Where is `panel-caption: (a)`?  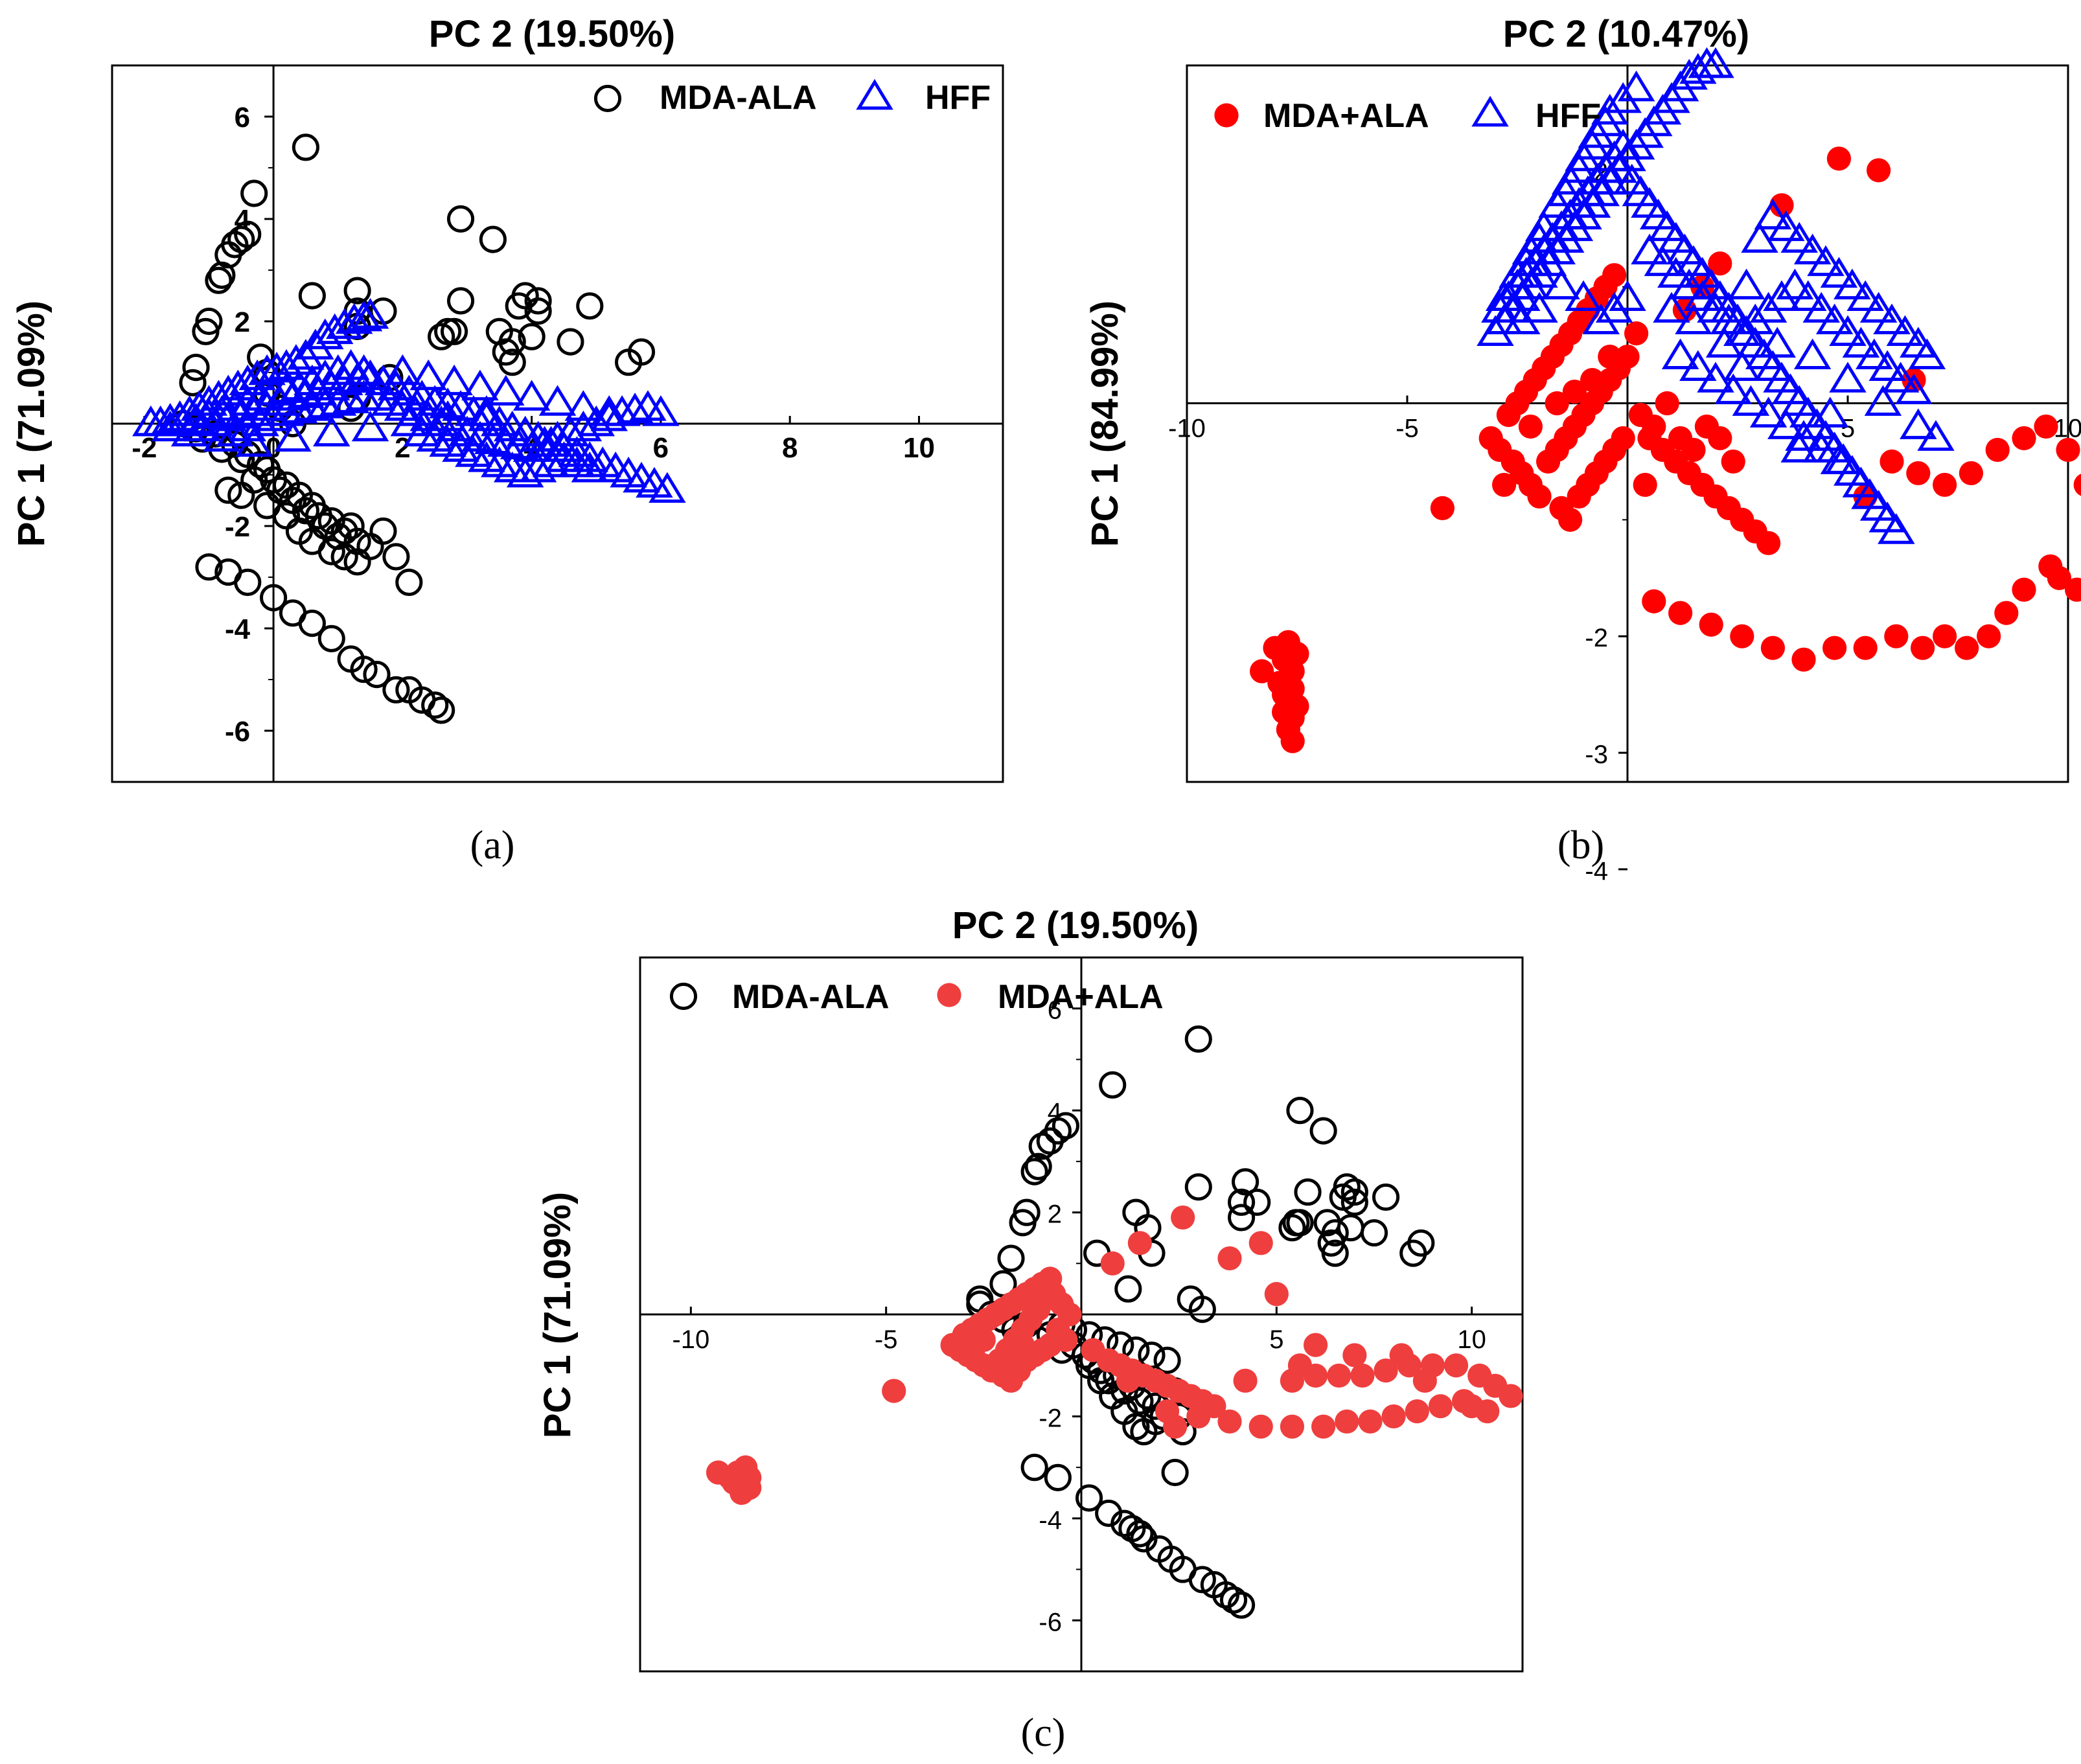
panel-caption: (a) is located at coordinates (492, 845).